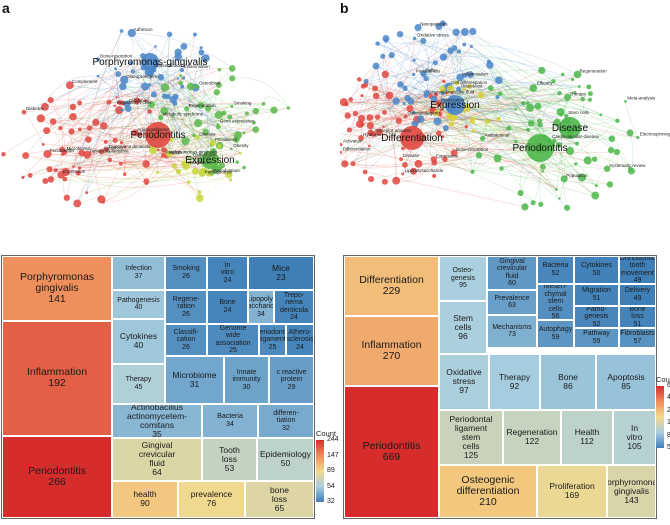 This screenshot has width=670, height=525. I want to click on treemap-a-cell-value: 25, so click(233, 351).